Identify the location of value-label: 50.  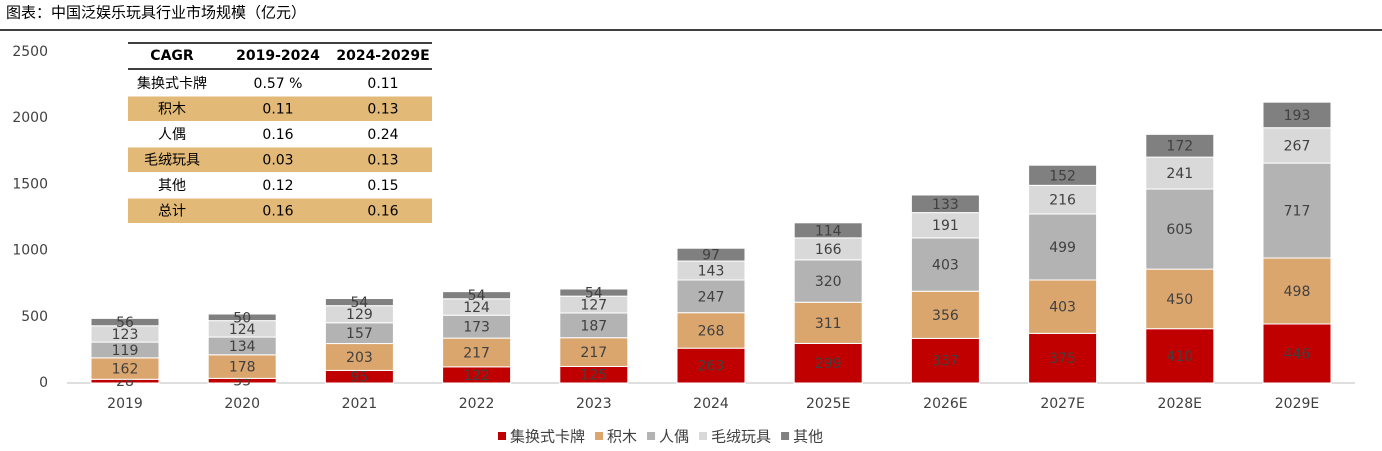
(242, 318).